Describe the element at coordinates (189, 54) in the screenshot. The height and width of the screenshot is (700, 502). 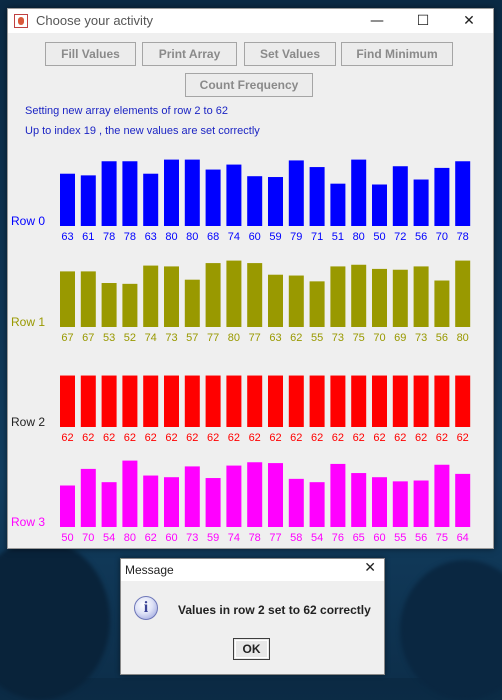
I see `print-array-button: Print Array` at that location.